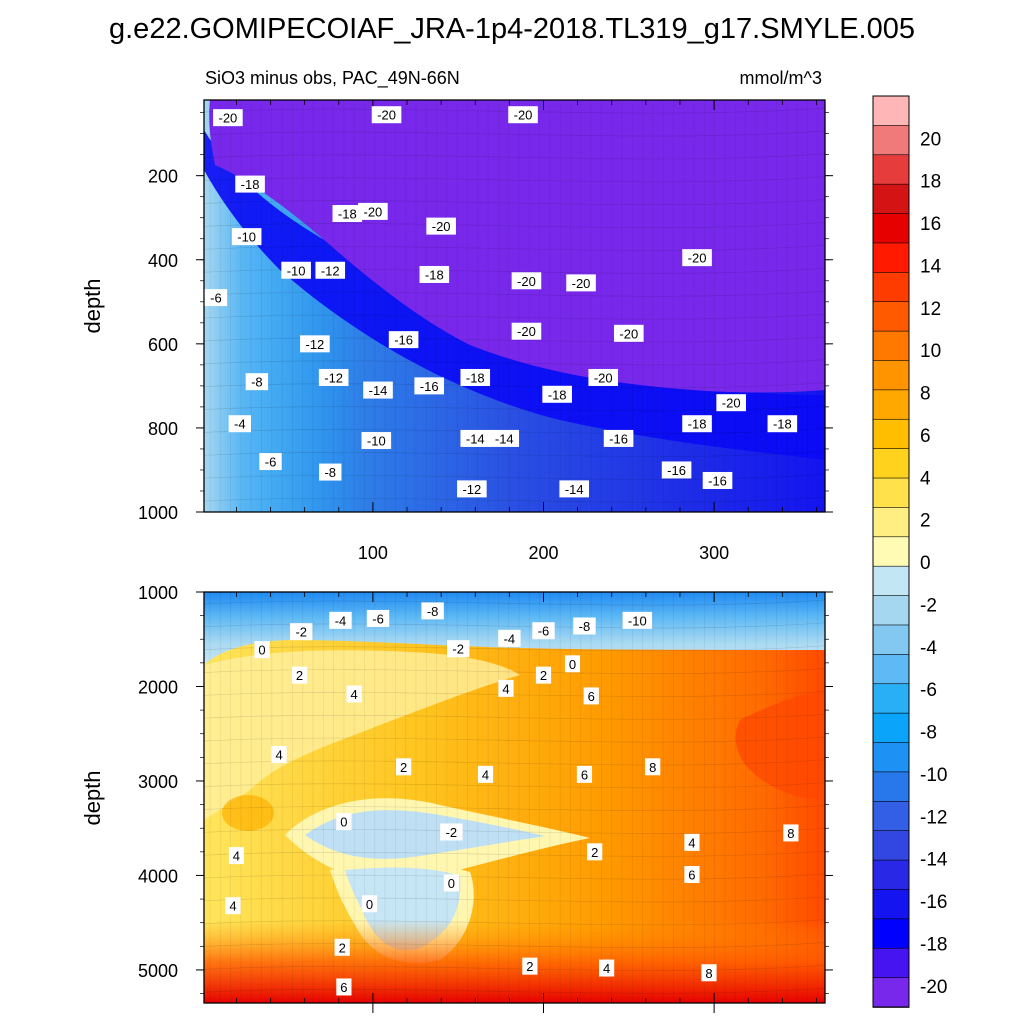 The height and width of the screenshot is (1024, 1024). What do you see at coordinates (216, 298) in the screenshot?
I see `contour-label: -6` at bounding box center [216, 298].